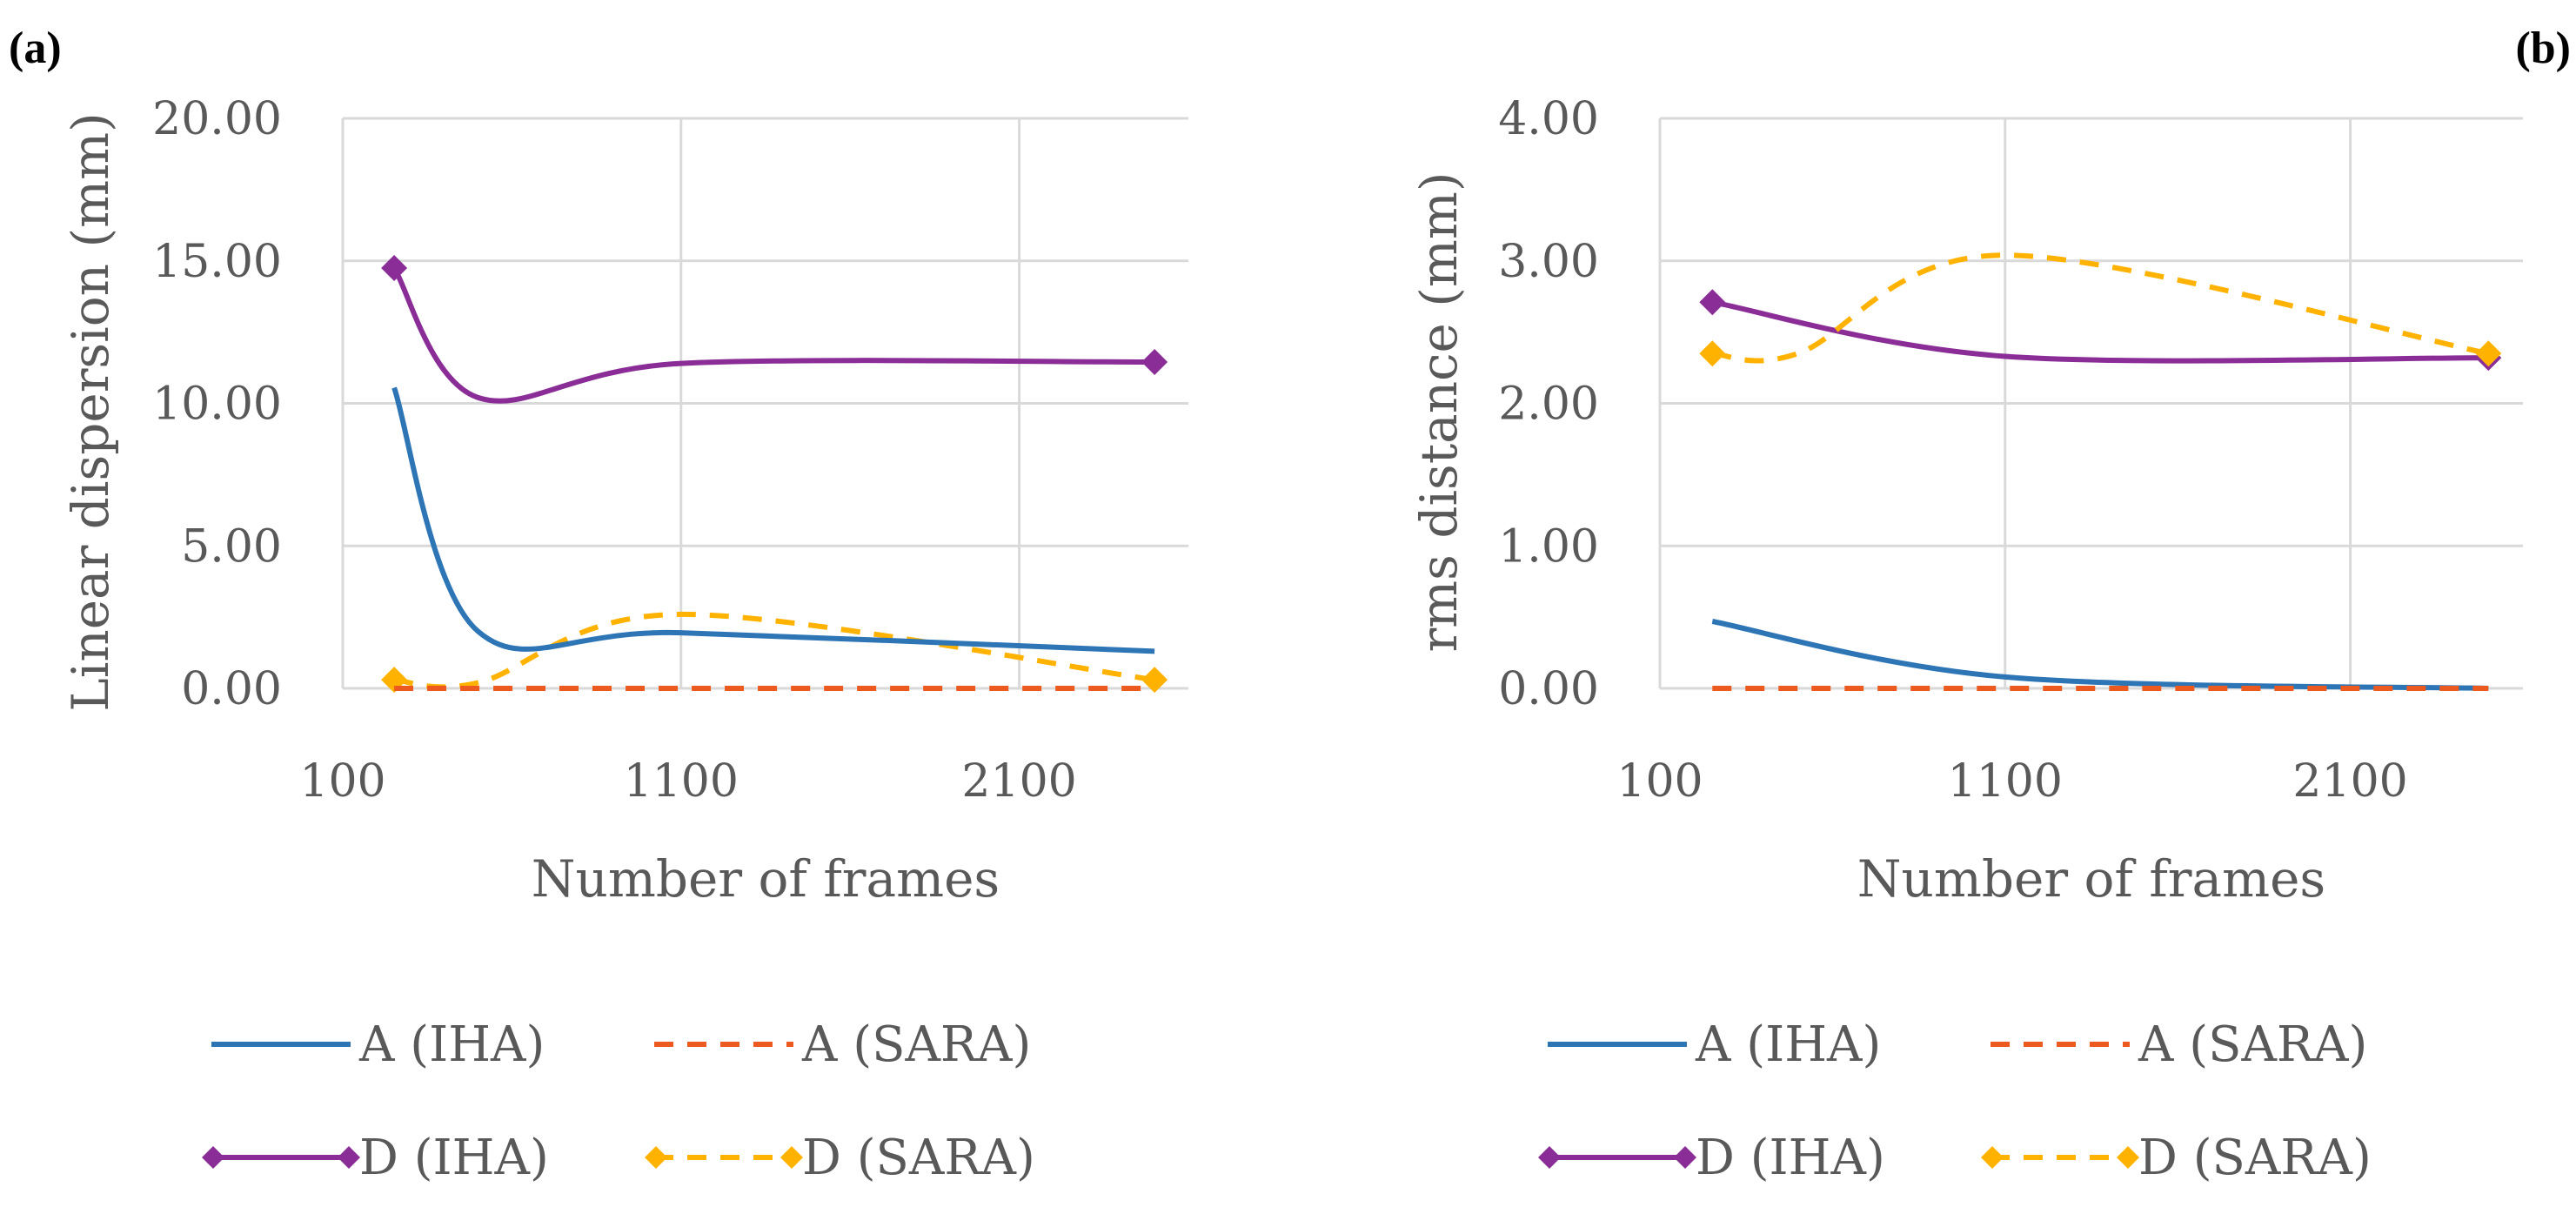 This screenshot has height=1214, width=2576. I want to click on y-tick-label: 15.00, so click(217, 262).